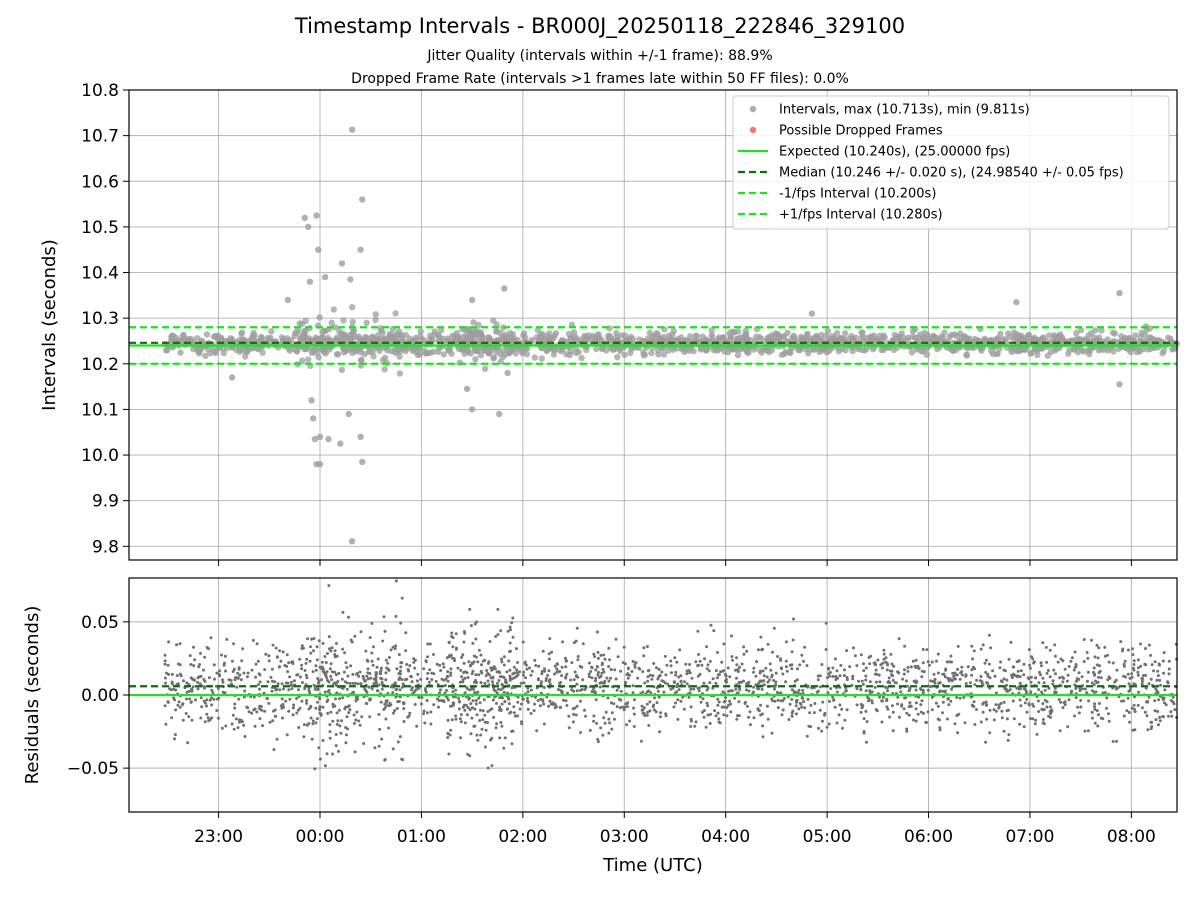 The image size is (1200, 900). Describe the element at coordinates (100, 365) in the screenshot. I see `intervals-y-tick-label: 10.2` at that location.